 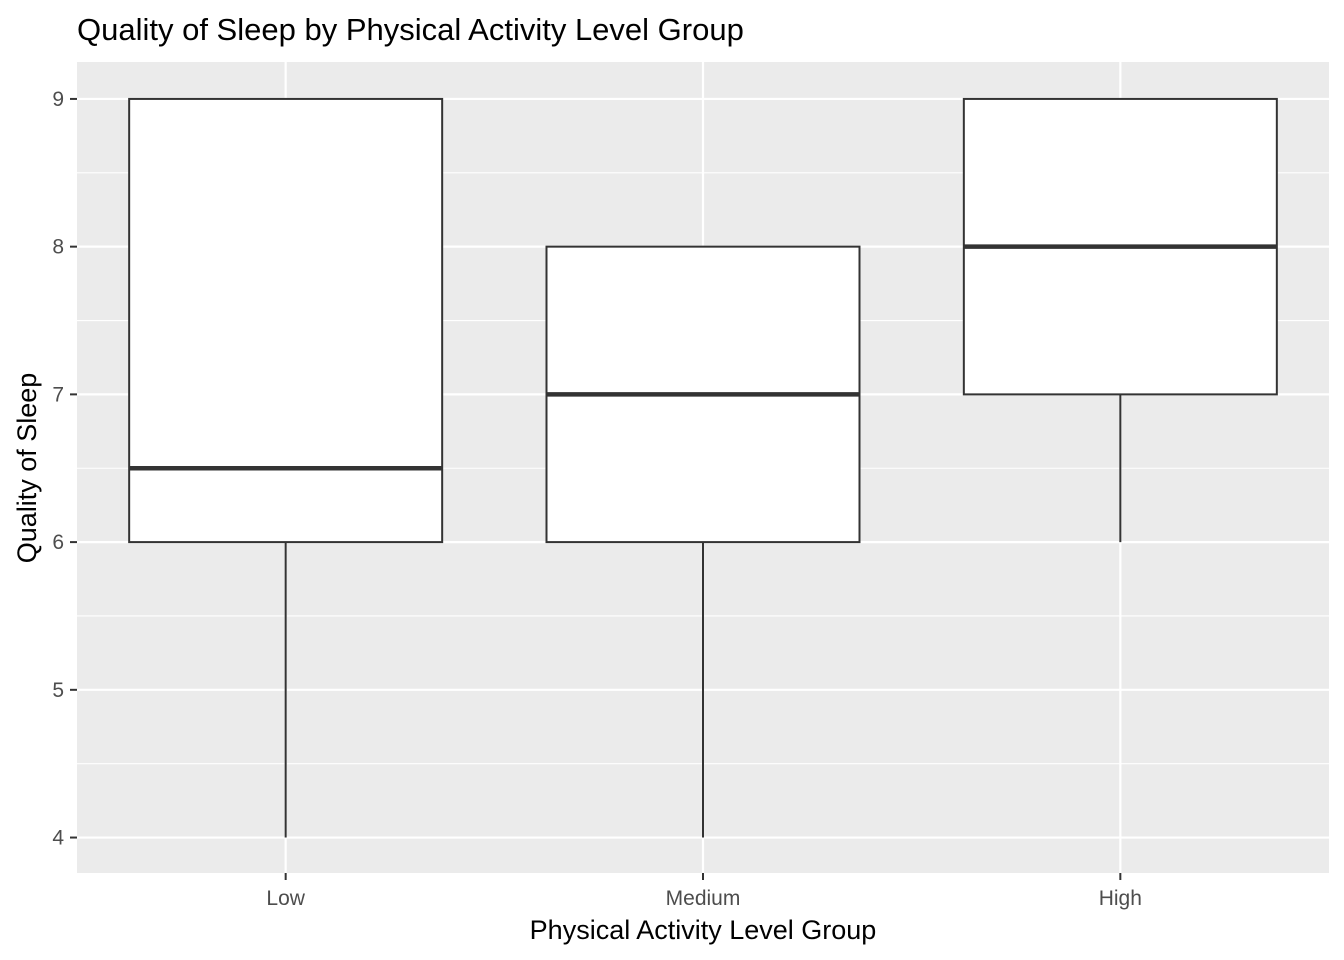 What do you see at coordinates (58, 838) in the screenshot?
I see `y-tick-label: 4` at bounding box center [58, 838].